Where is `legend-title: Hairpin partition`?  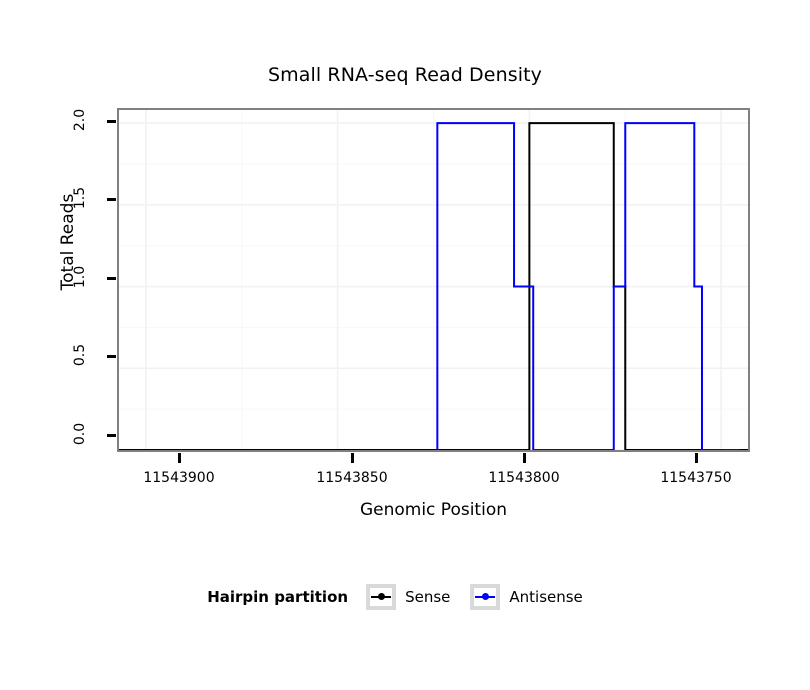 legend-title: Hairpin partition is located at coordinates (278, 597).